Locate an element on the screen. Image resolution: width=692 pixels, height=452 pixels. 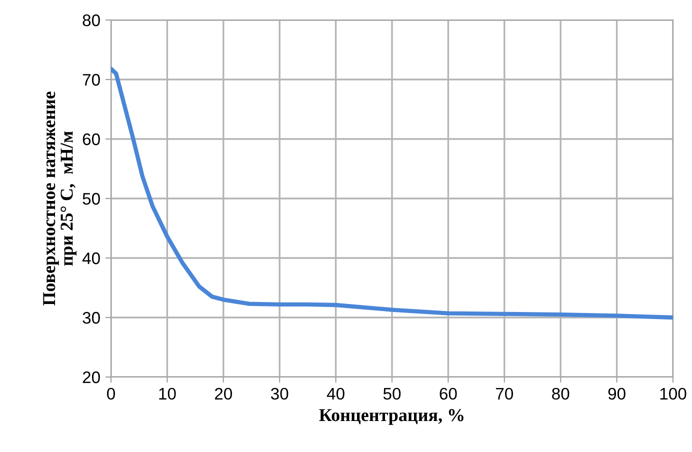
y-tick-label: 80 is located at coordinates (91, 20).